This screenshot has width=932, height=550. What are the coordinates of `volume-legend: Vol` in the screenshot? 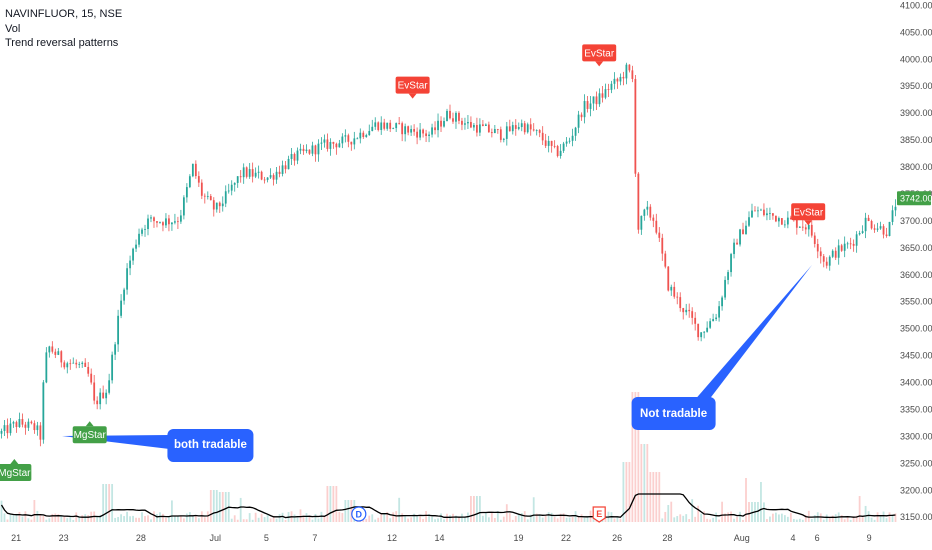 It's located at (13, 28).